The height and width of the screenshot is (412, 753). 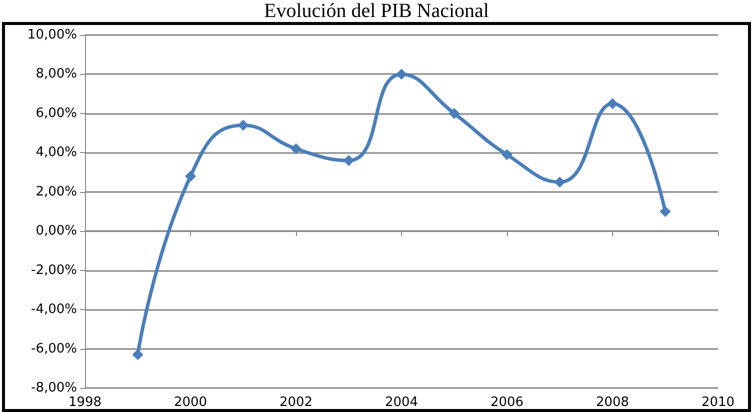 What do you see at coordinates (296, 402) in the screenshot?
I see `x-tick-label: 2002` at bounding box center [296, 402].